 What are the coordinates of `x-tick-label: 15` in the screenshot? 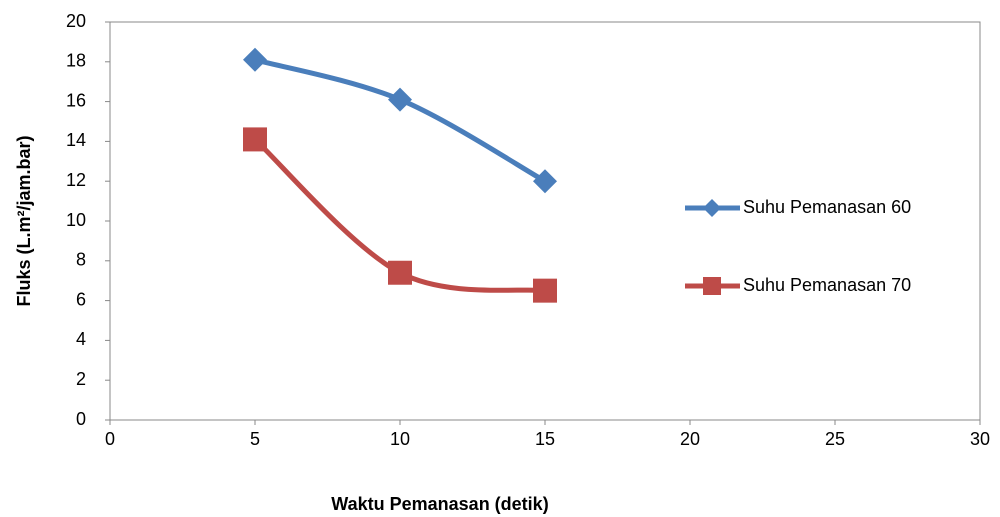 It's located at (545, 439).